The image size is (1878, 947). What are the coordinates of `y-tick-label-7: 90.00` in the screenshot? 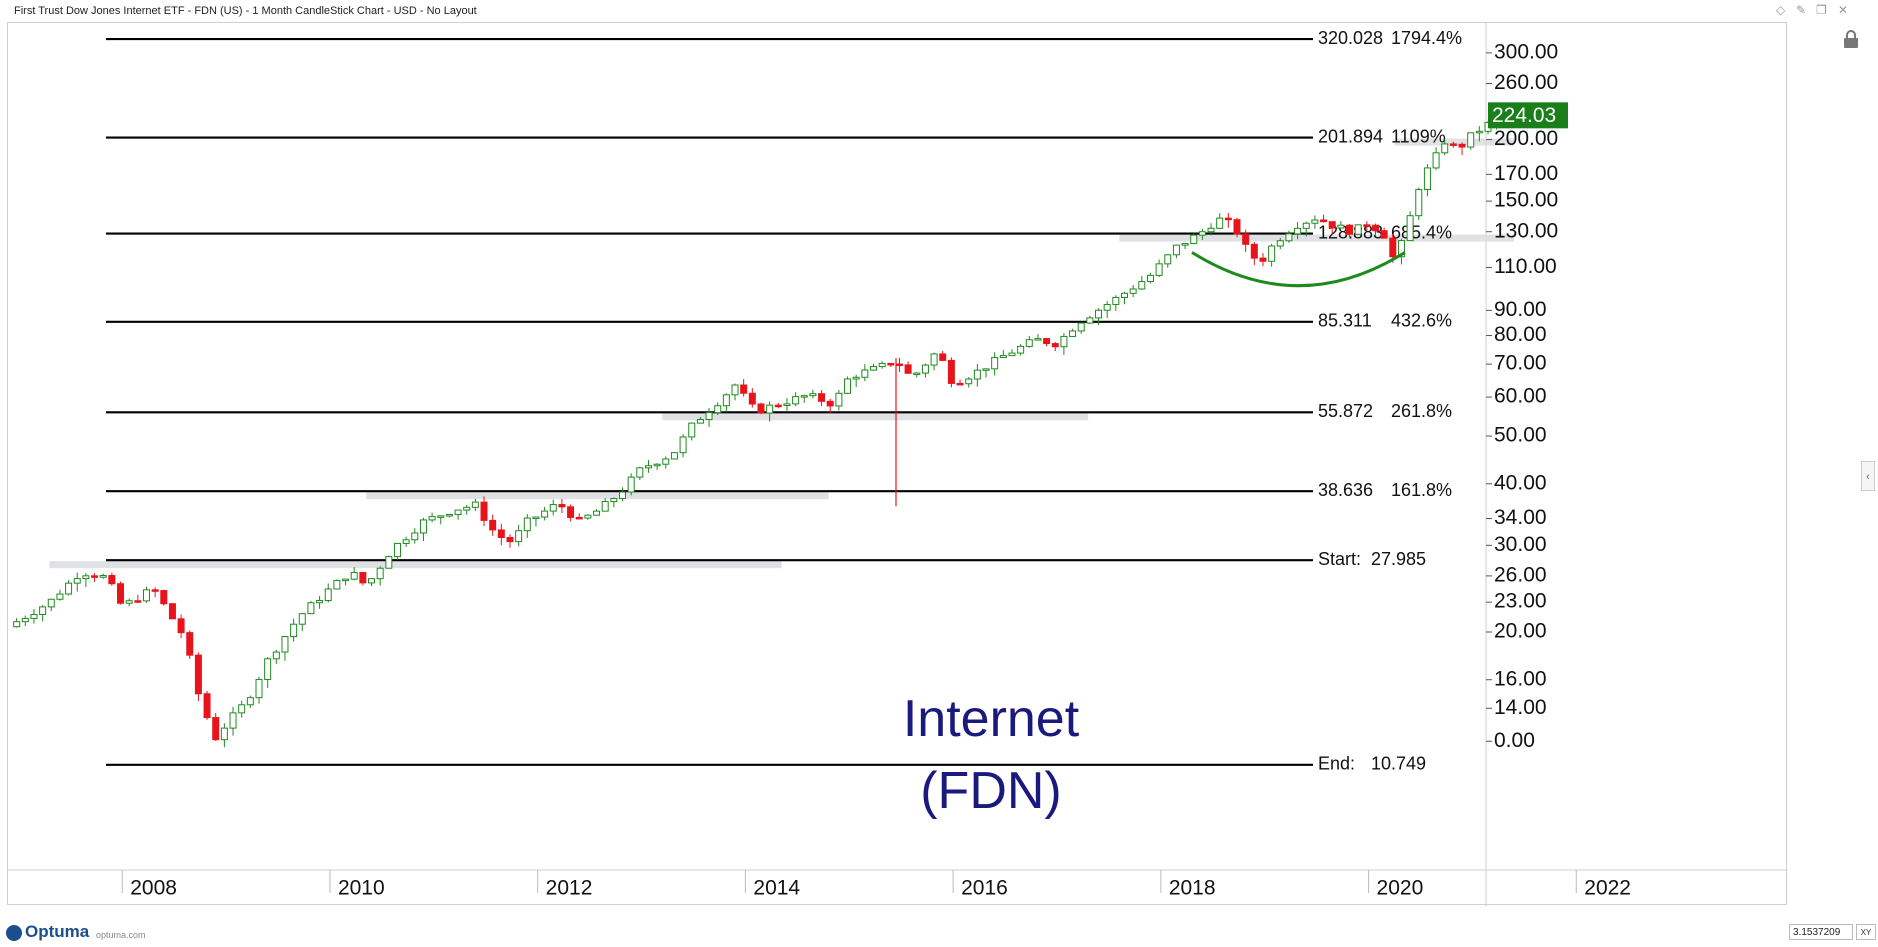 It's located at (1520, 309).